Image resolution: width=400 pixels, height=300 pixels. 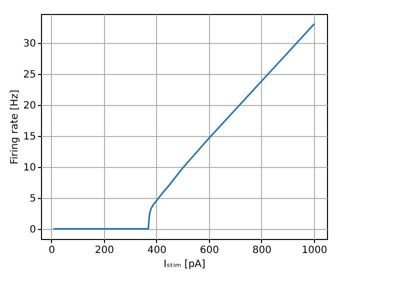 What do you see at coordinates (33, 198) in the screenshot?
I see `y-tick-label: 5` at bounding box center [33, 198].